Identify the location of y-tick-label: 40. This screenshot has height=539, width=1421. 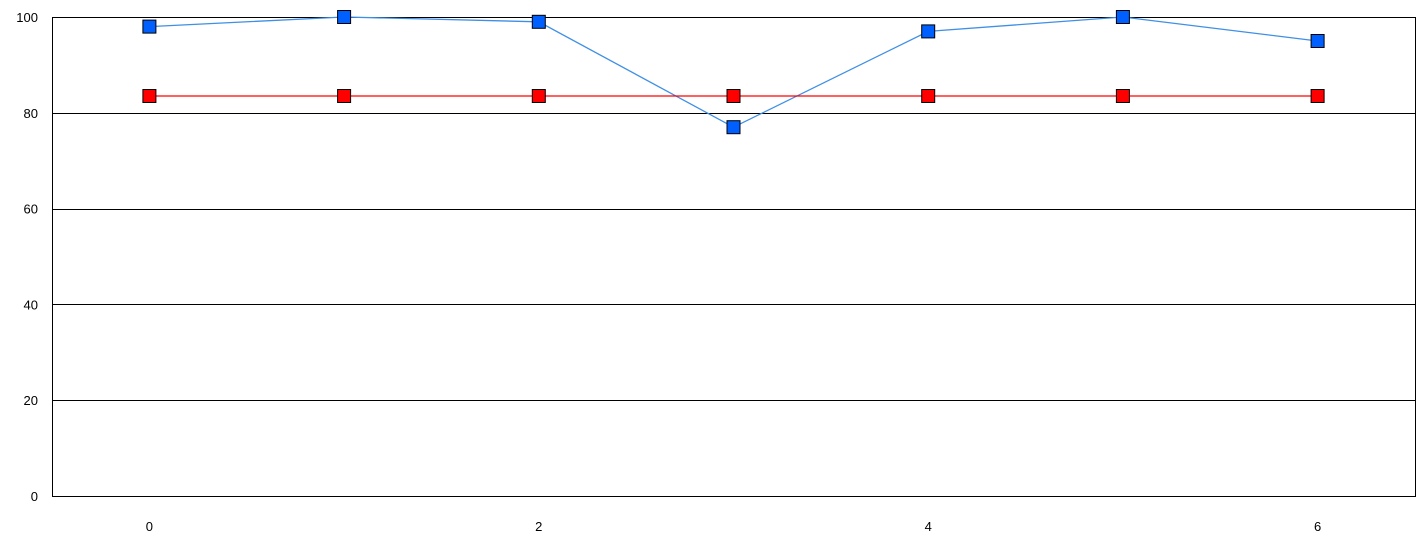
(31, 304).